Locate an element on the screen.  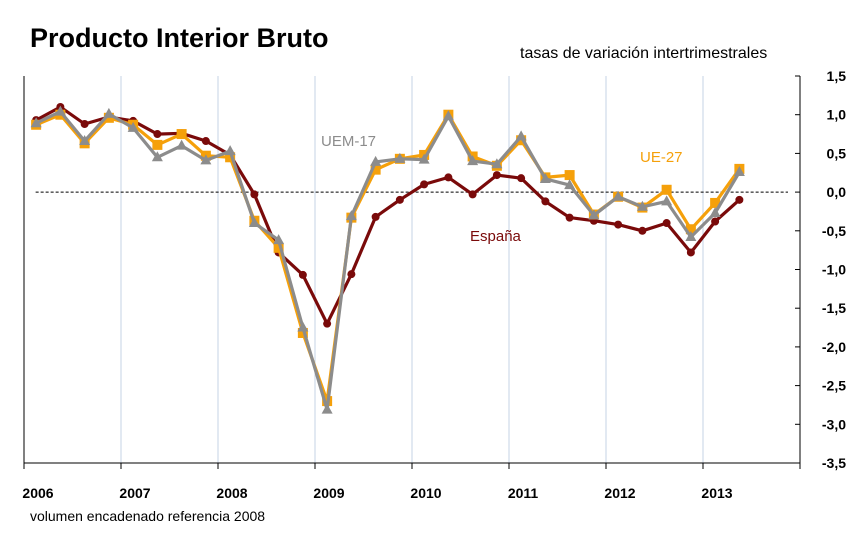
ytick-label: 1,5 is located at coordinates (837, 76).